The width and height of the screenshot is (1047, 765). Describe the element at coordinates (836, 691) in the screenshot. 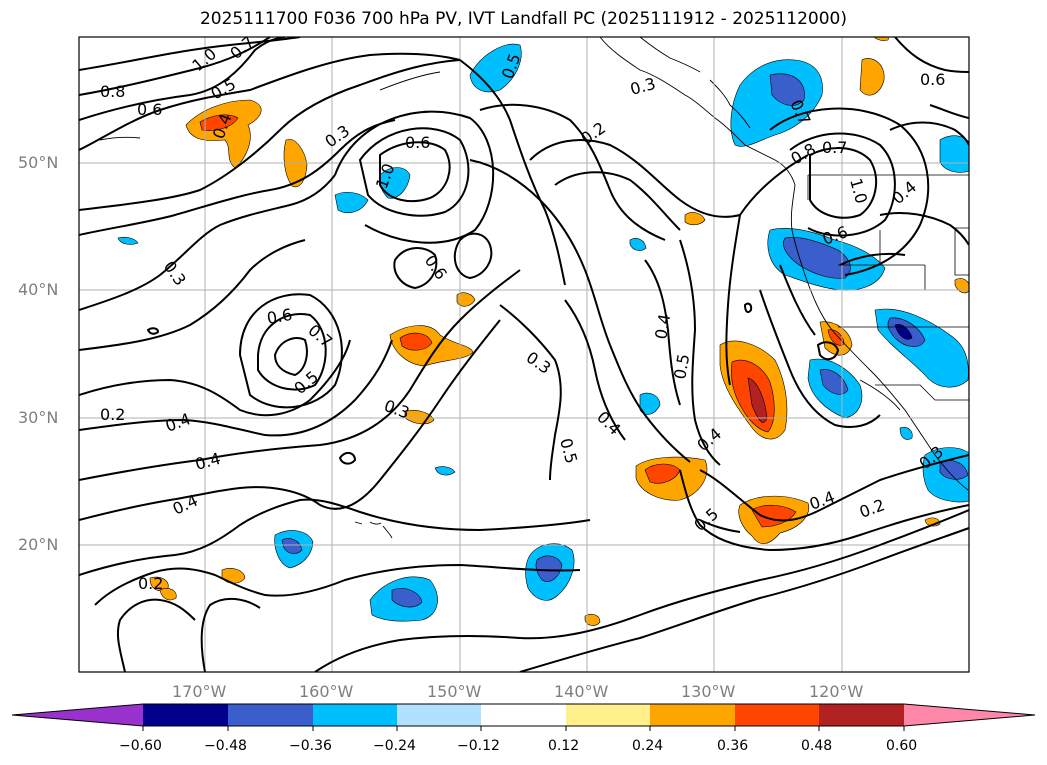

I see `lon-label-120w: 120°W` at that location.